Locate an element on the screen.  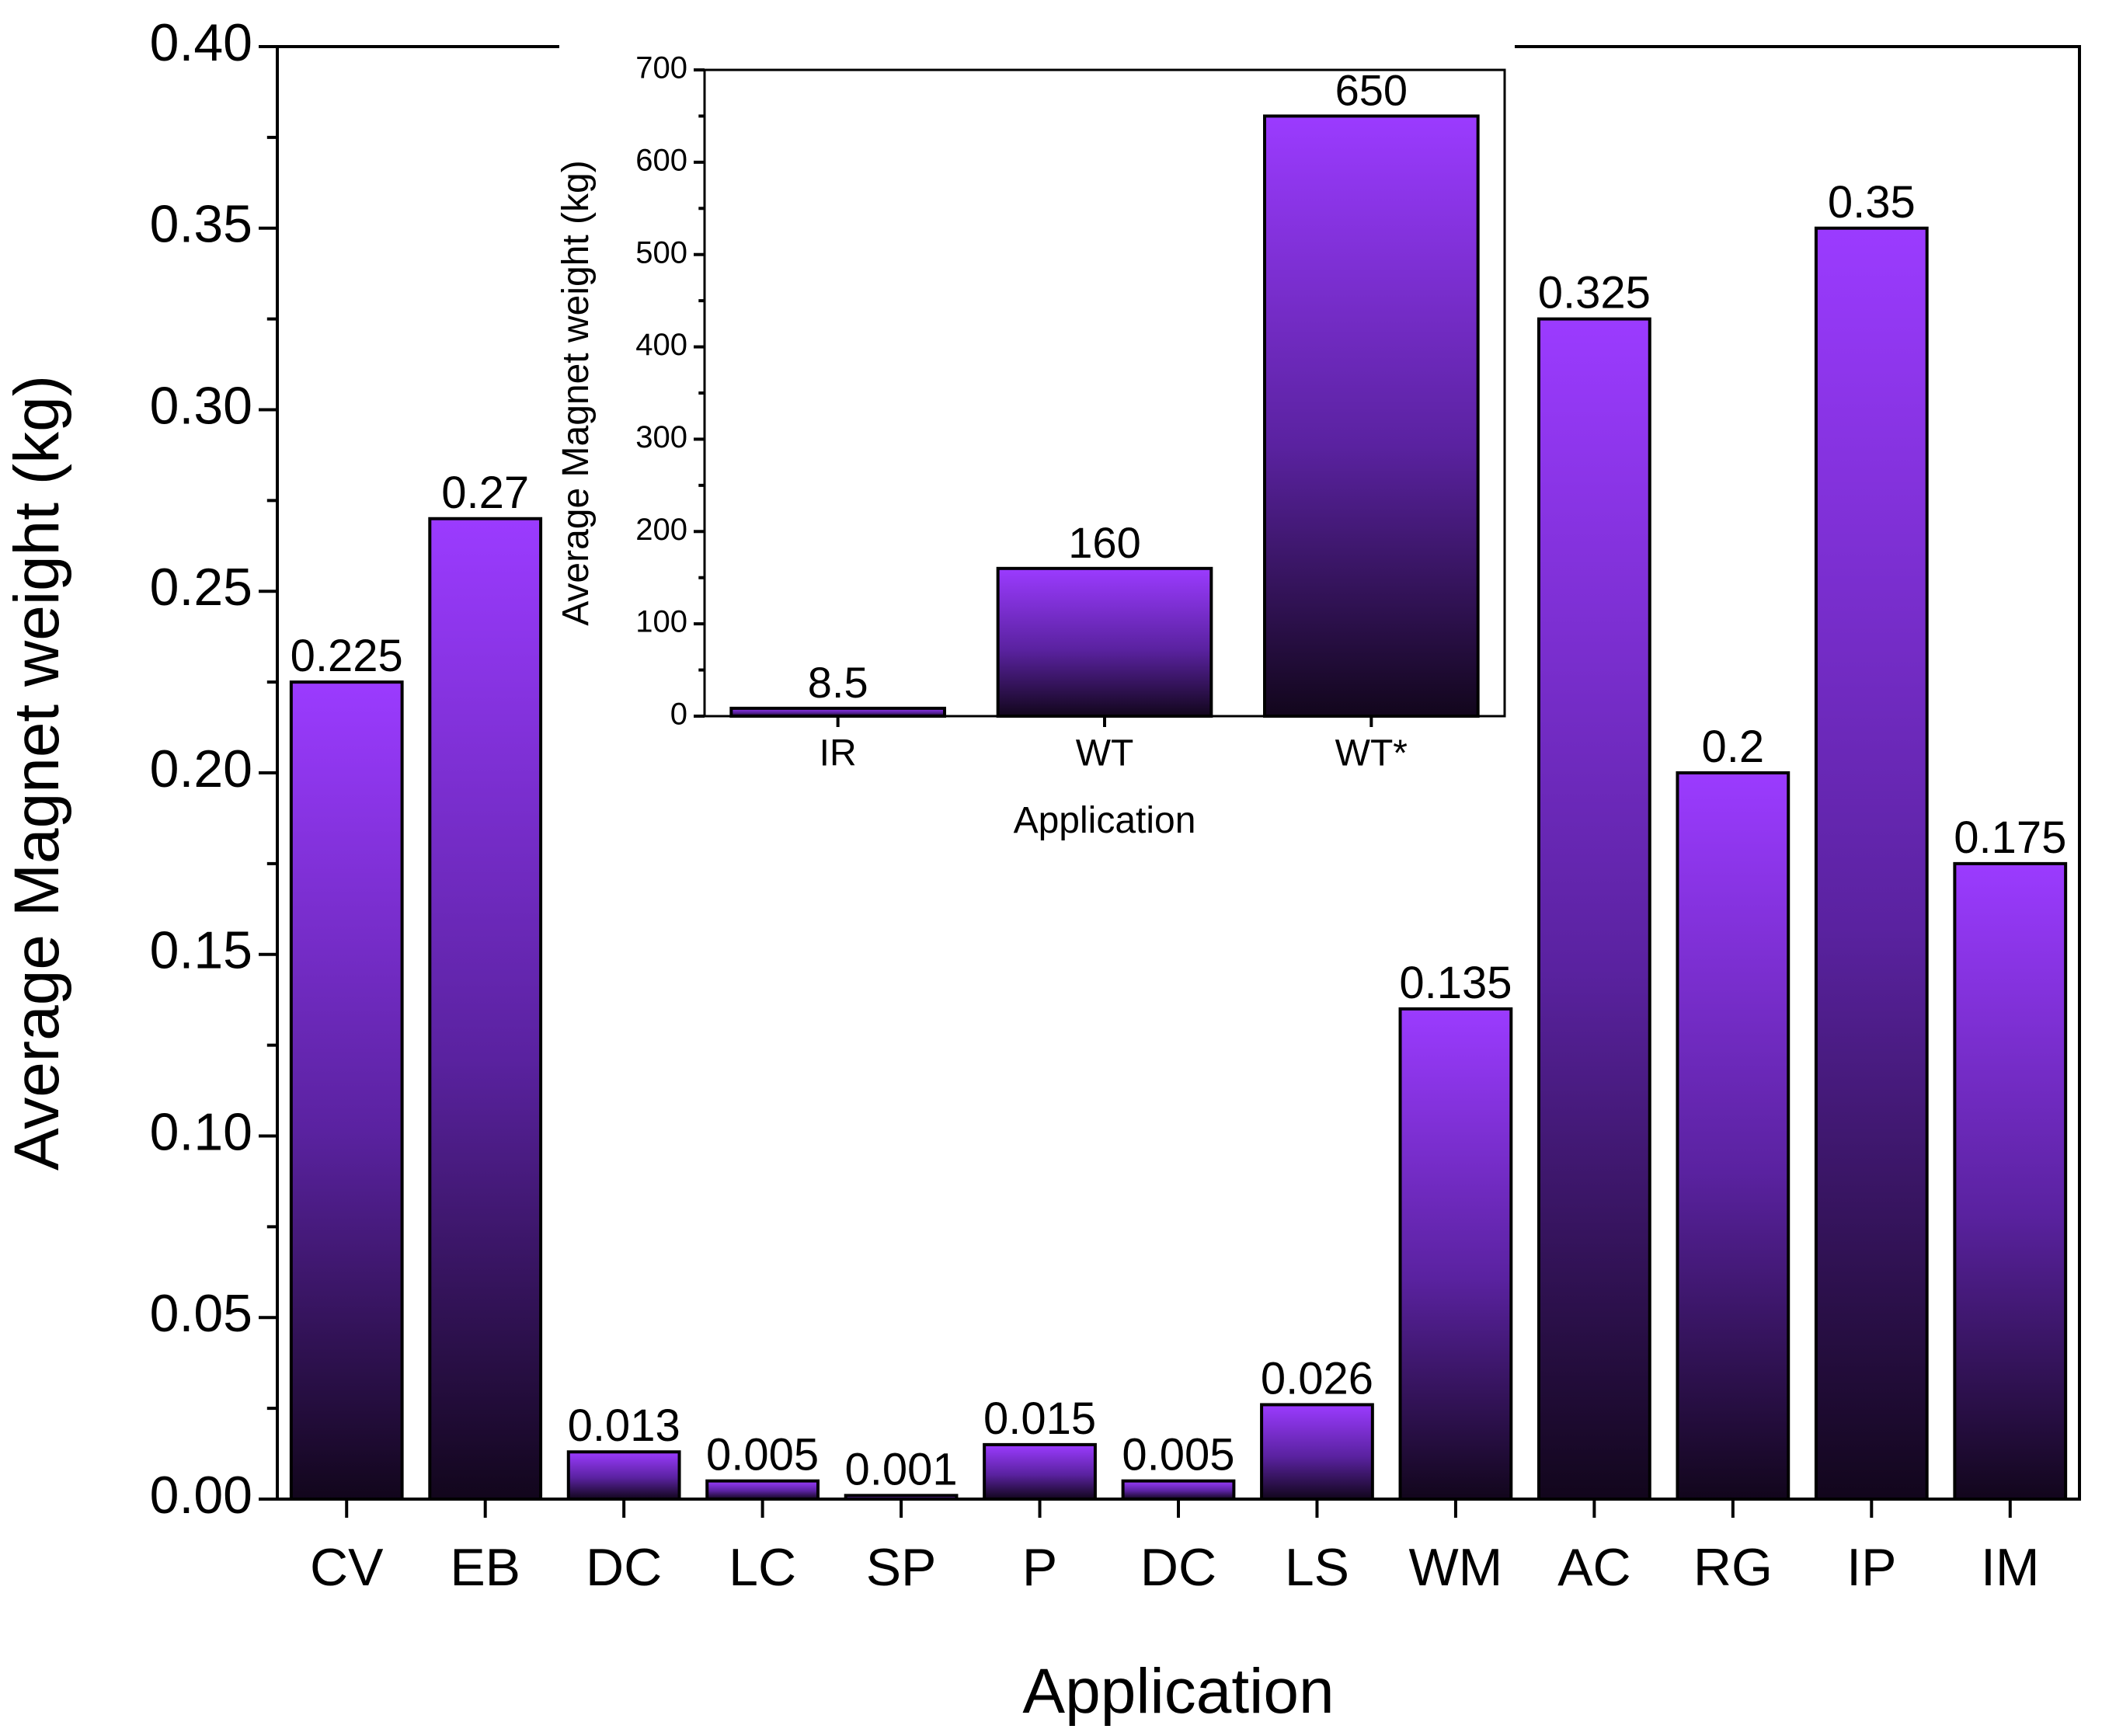
inset-x-tick-label: IR is located at coordinates (838, 753).